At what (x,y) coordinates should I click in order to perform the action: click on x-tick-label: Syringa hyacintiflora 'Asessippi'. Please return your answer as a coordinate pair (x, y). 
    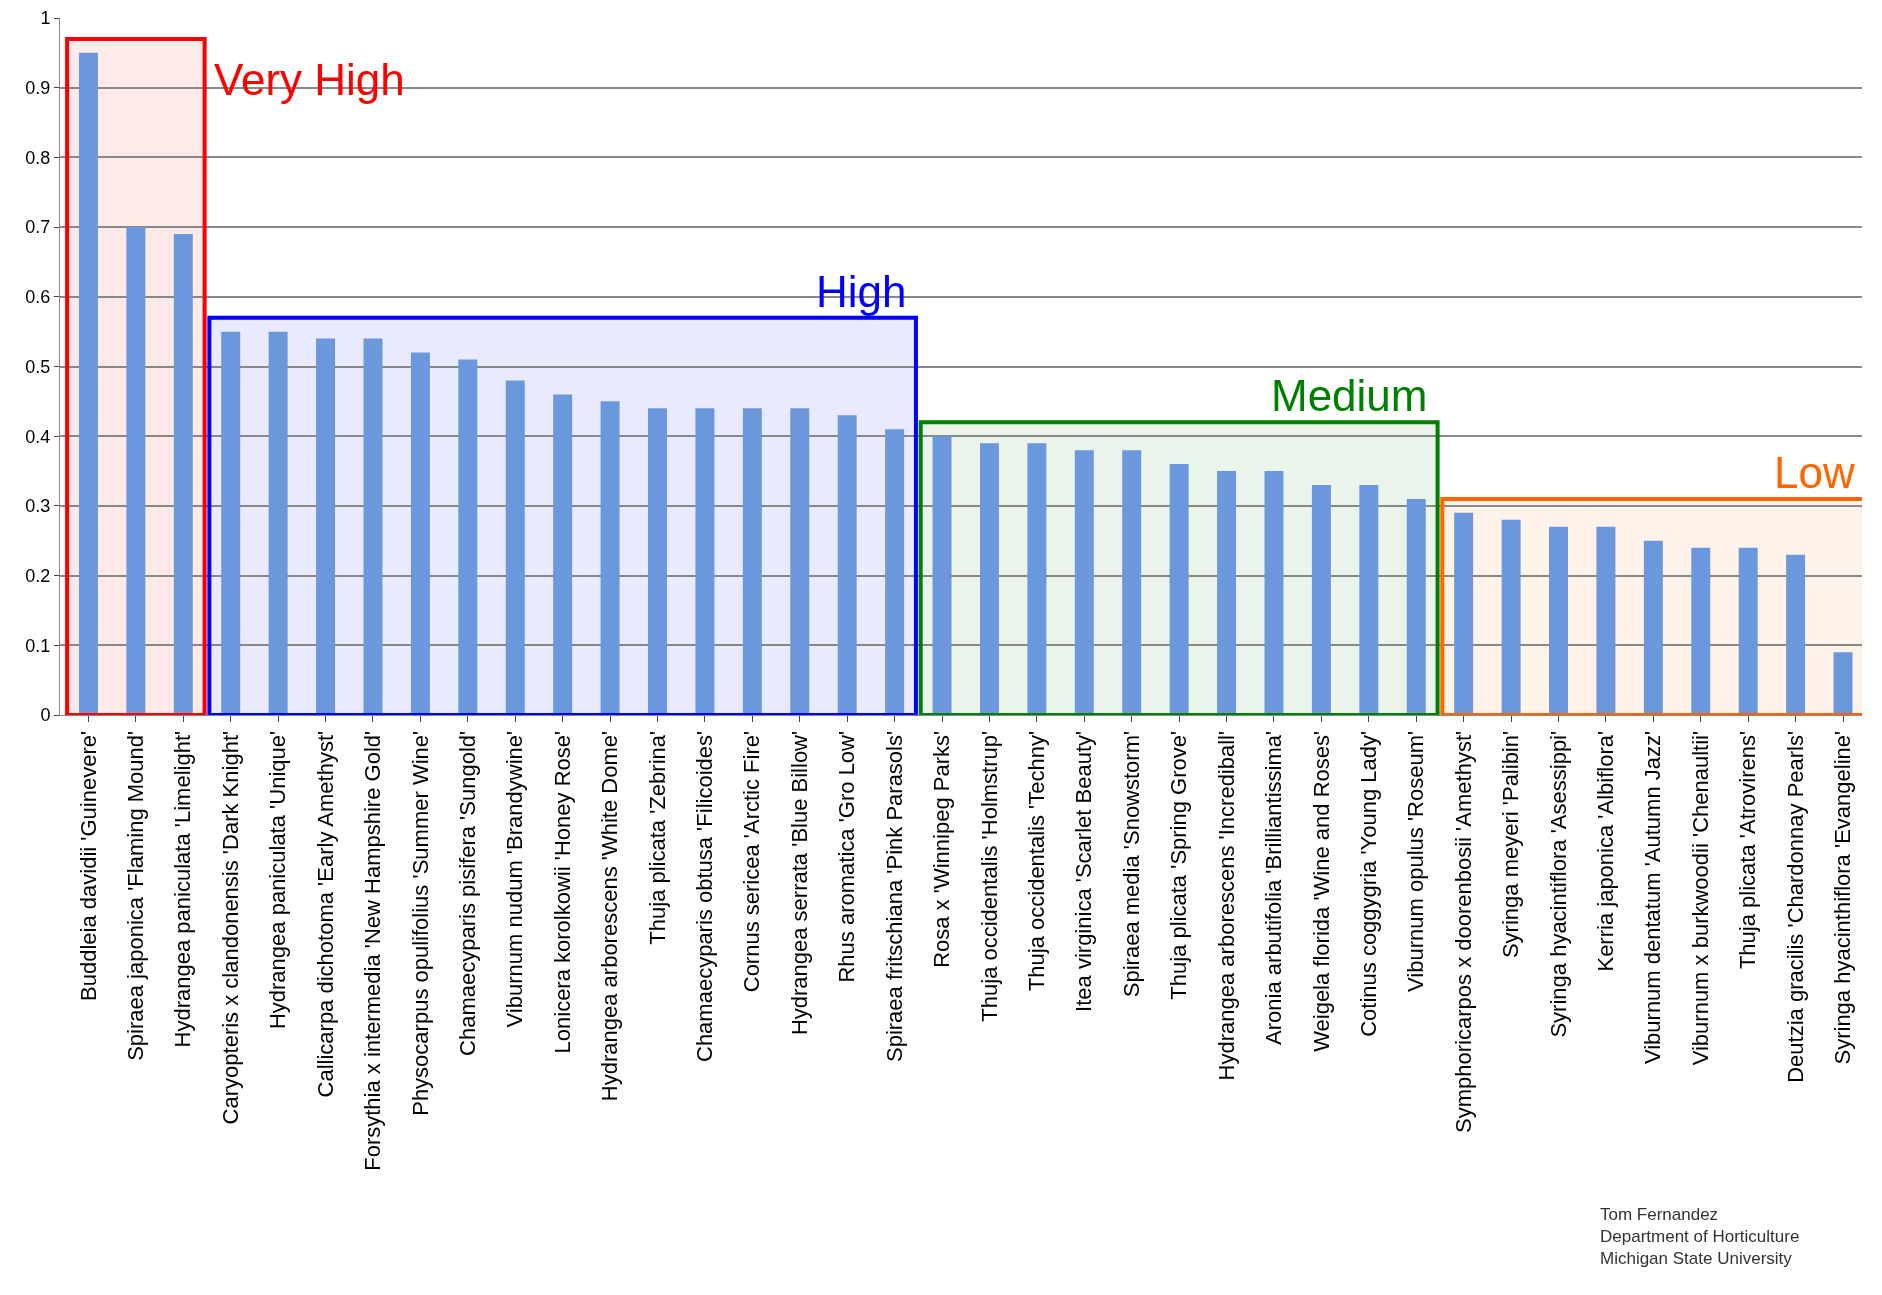
    Looking at the image, I should click on (1558, 884).